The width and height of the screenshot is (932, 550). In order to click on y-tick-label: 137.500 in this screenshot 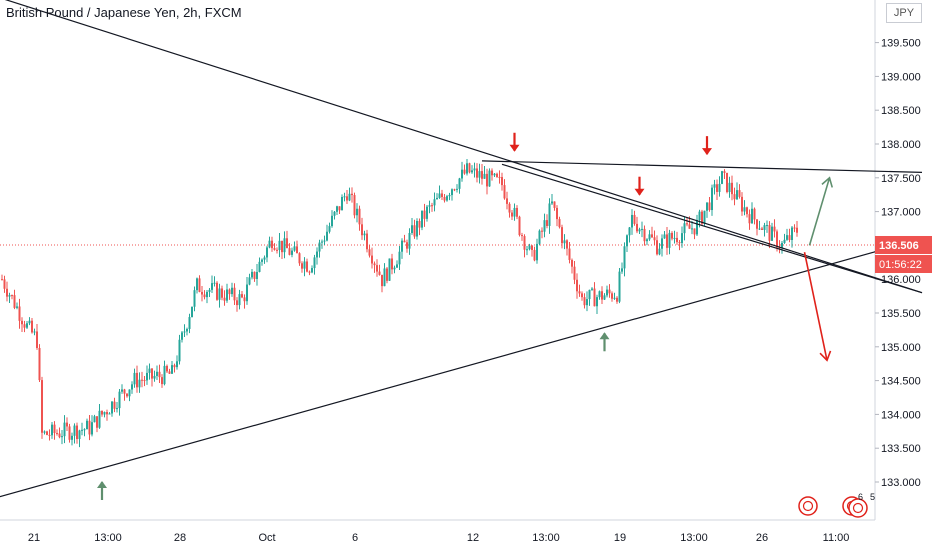, I will do `click(901, 179)`.